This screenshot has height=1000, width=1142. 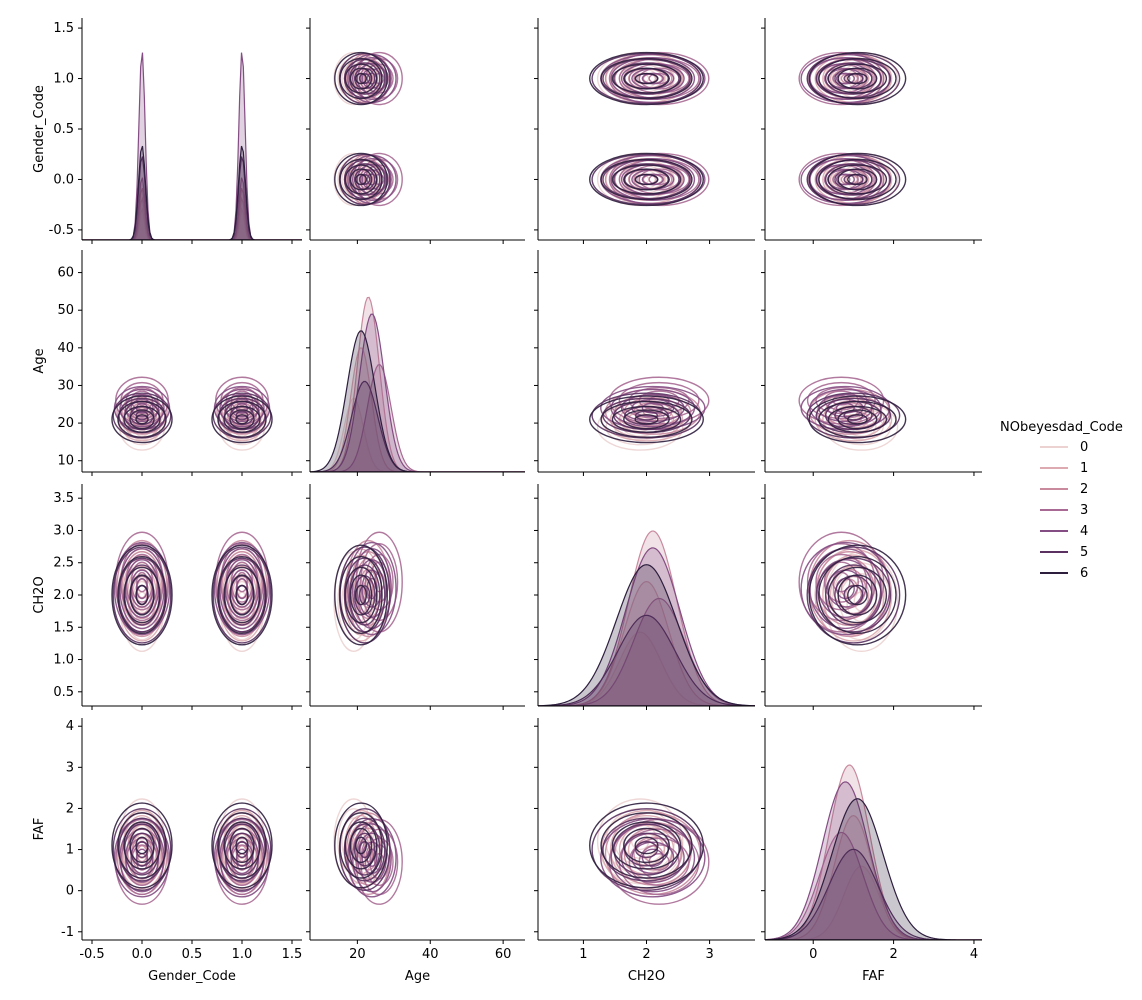 What do you see at coordinates (63, 595) in the screenshot?
I see `y-tick-label: 2.0` at bounding box center [63, 595].